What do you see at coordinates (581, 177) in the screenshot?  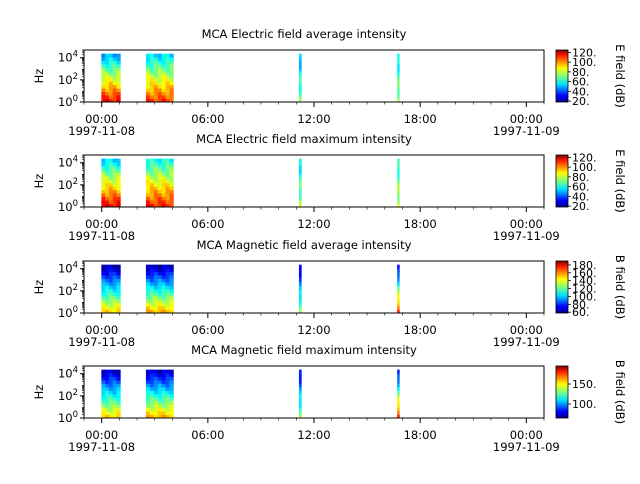 I see `colorbar-tick-label: 80.` at bounding box center [581, 177].